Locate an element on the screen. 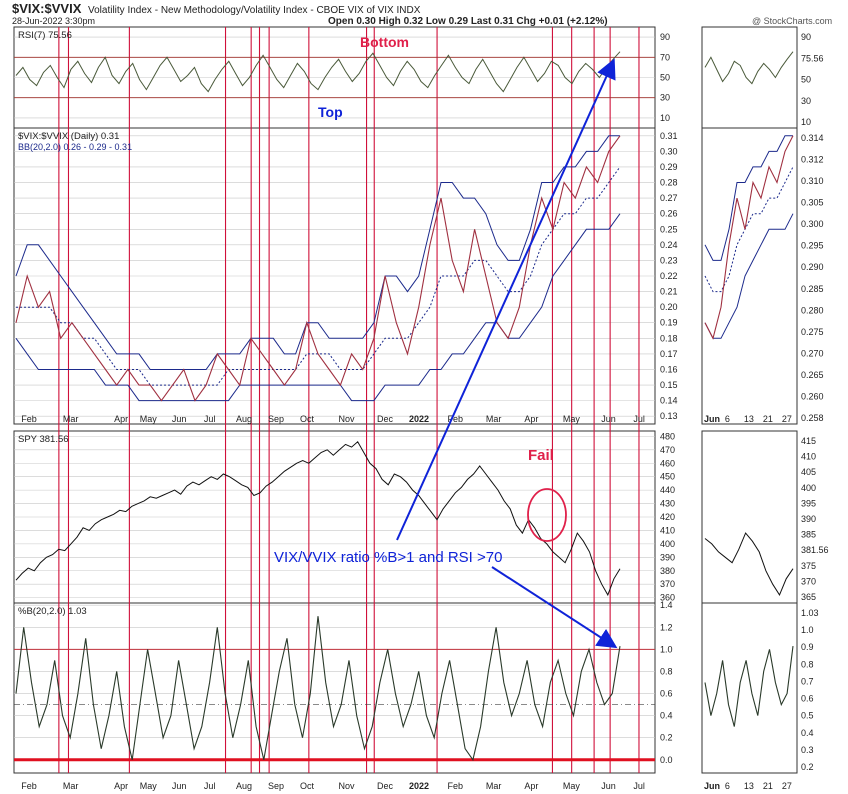  ratio-xlabel-15: May is located at coordinates (572, 419).